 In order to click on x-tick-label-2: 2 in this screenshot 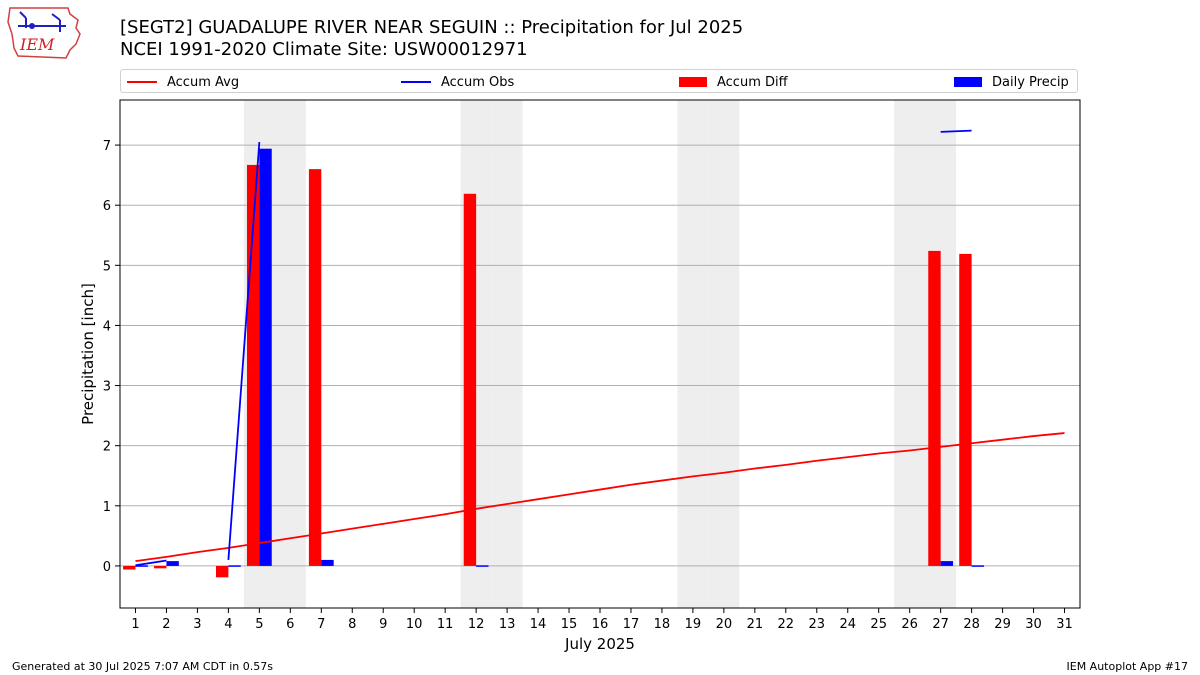, I will do `click(166, 624)`.